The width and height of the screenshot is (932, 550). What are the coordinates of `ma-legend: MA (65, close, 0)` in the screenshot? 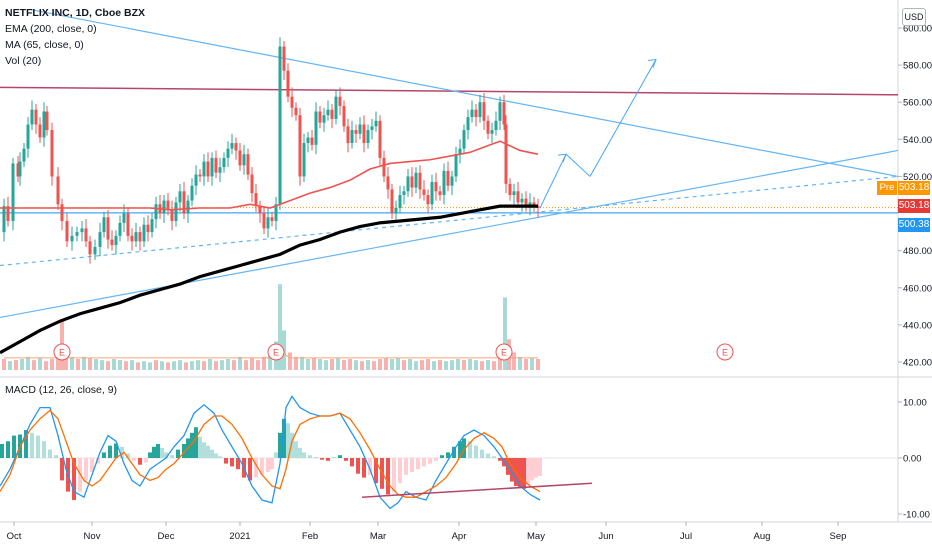 It's located at (44, 45).